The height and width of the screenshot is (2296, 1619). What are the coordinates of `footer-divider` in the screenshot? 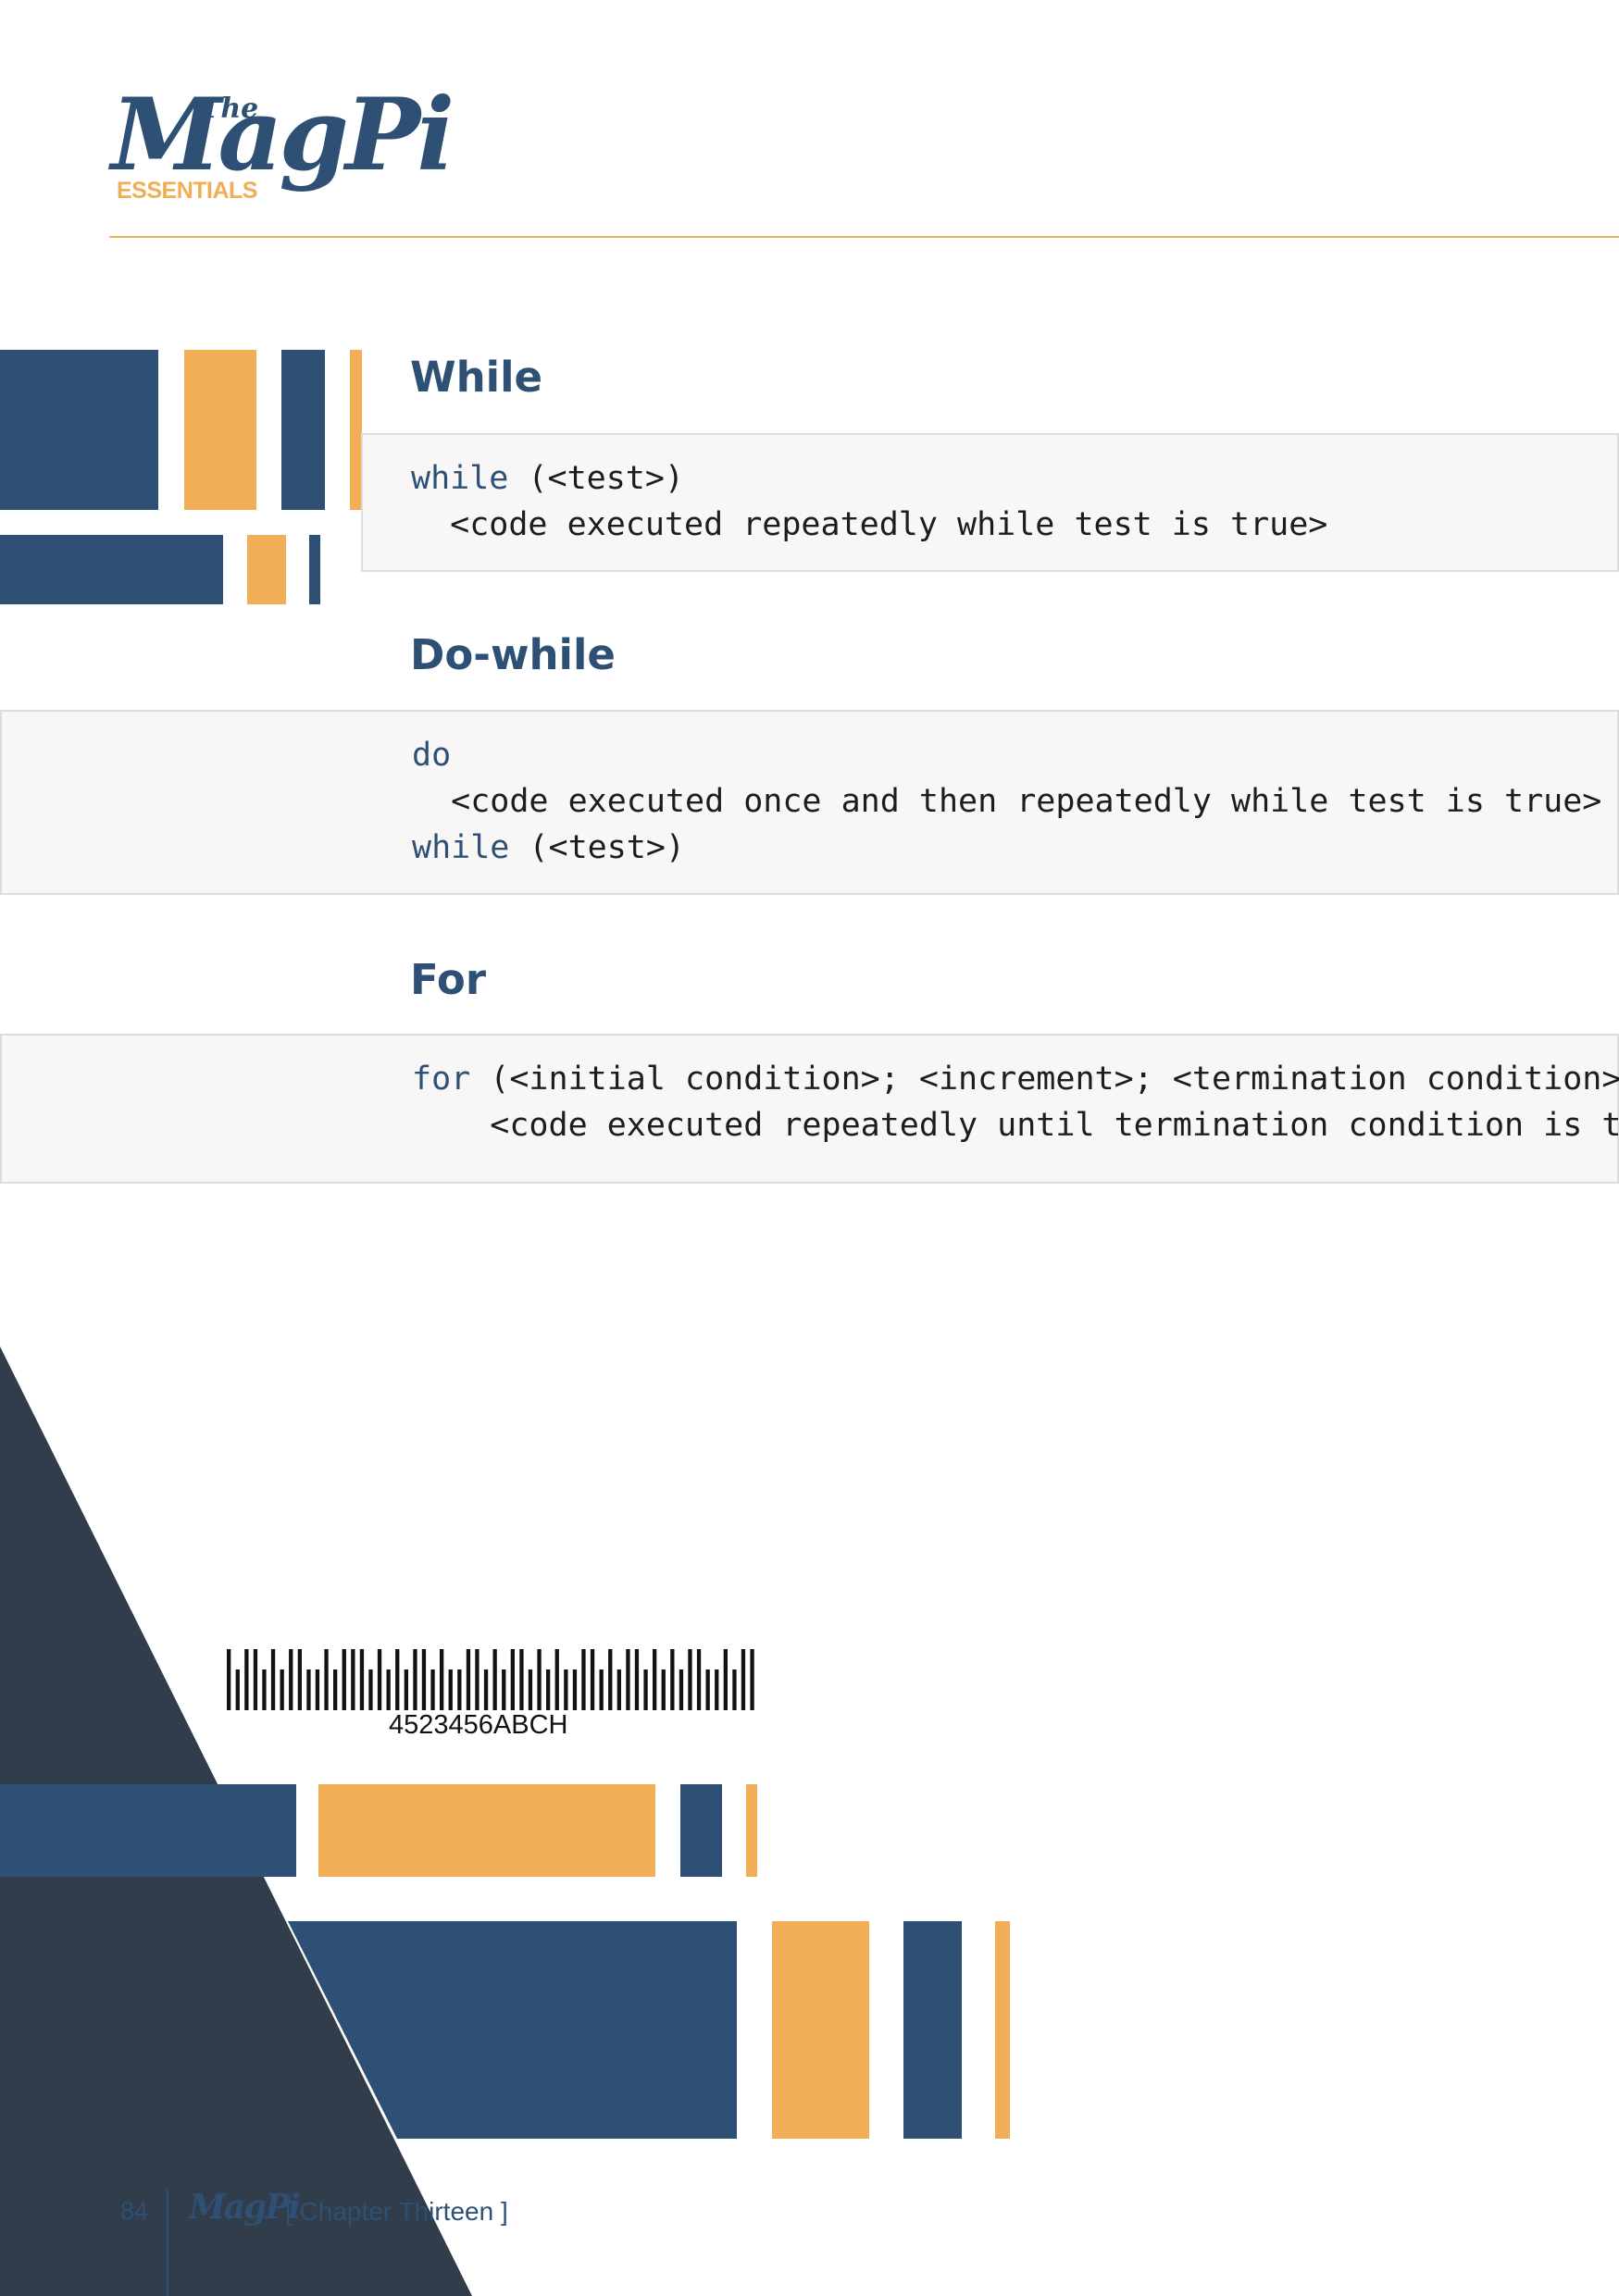 It's located at (168, 2243).